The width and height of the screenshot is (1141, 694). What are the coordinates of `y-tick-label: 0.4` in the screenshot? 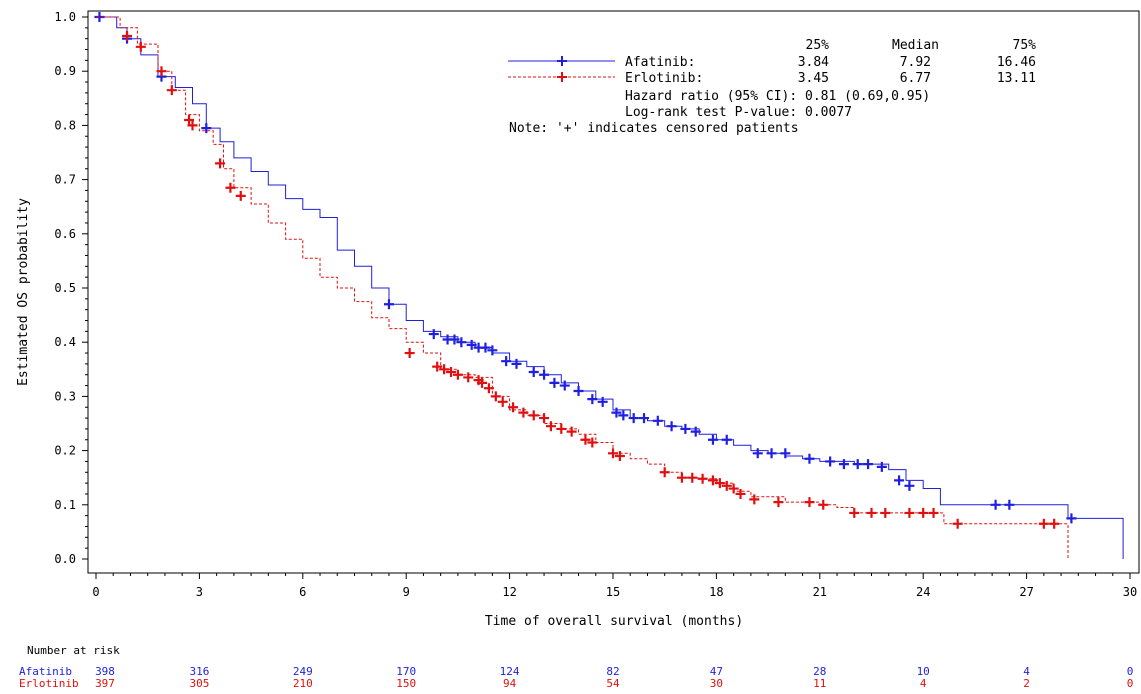 It's located at (65, 342).